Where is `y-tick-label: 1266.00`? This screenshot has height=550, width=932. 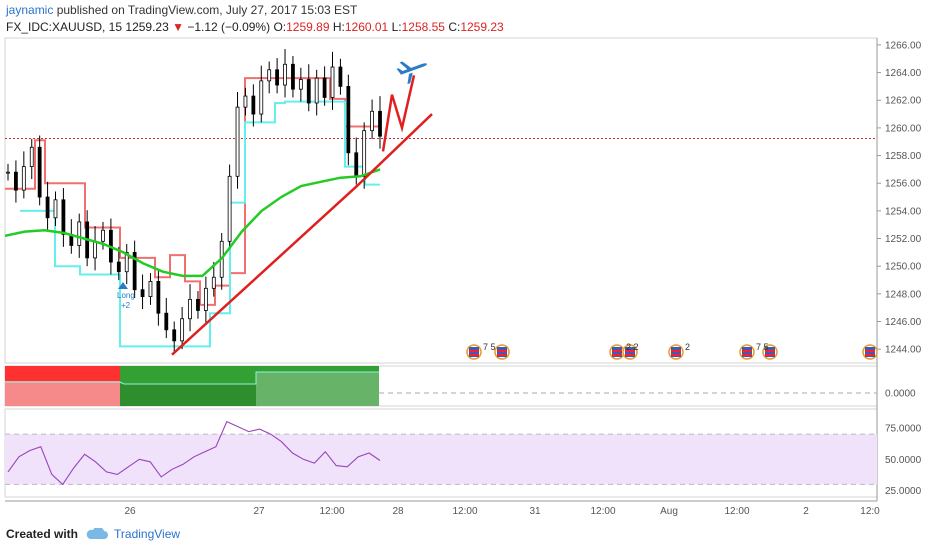 y-tick-label: 1266.00 is located at coordinates (903, 45).